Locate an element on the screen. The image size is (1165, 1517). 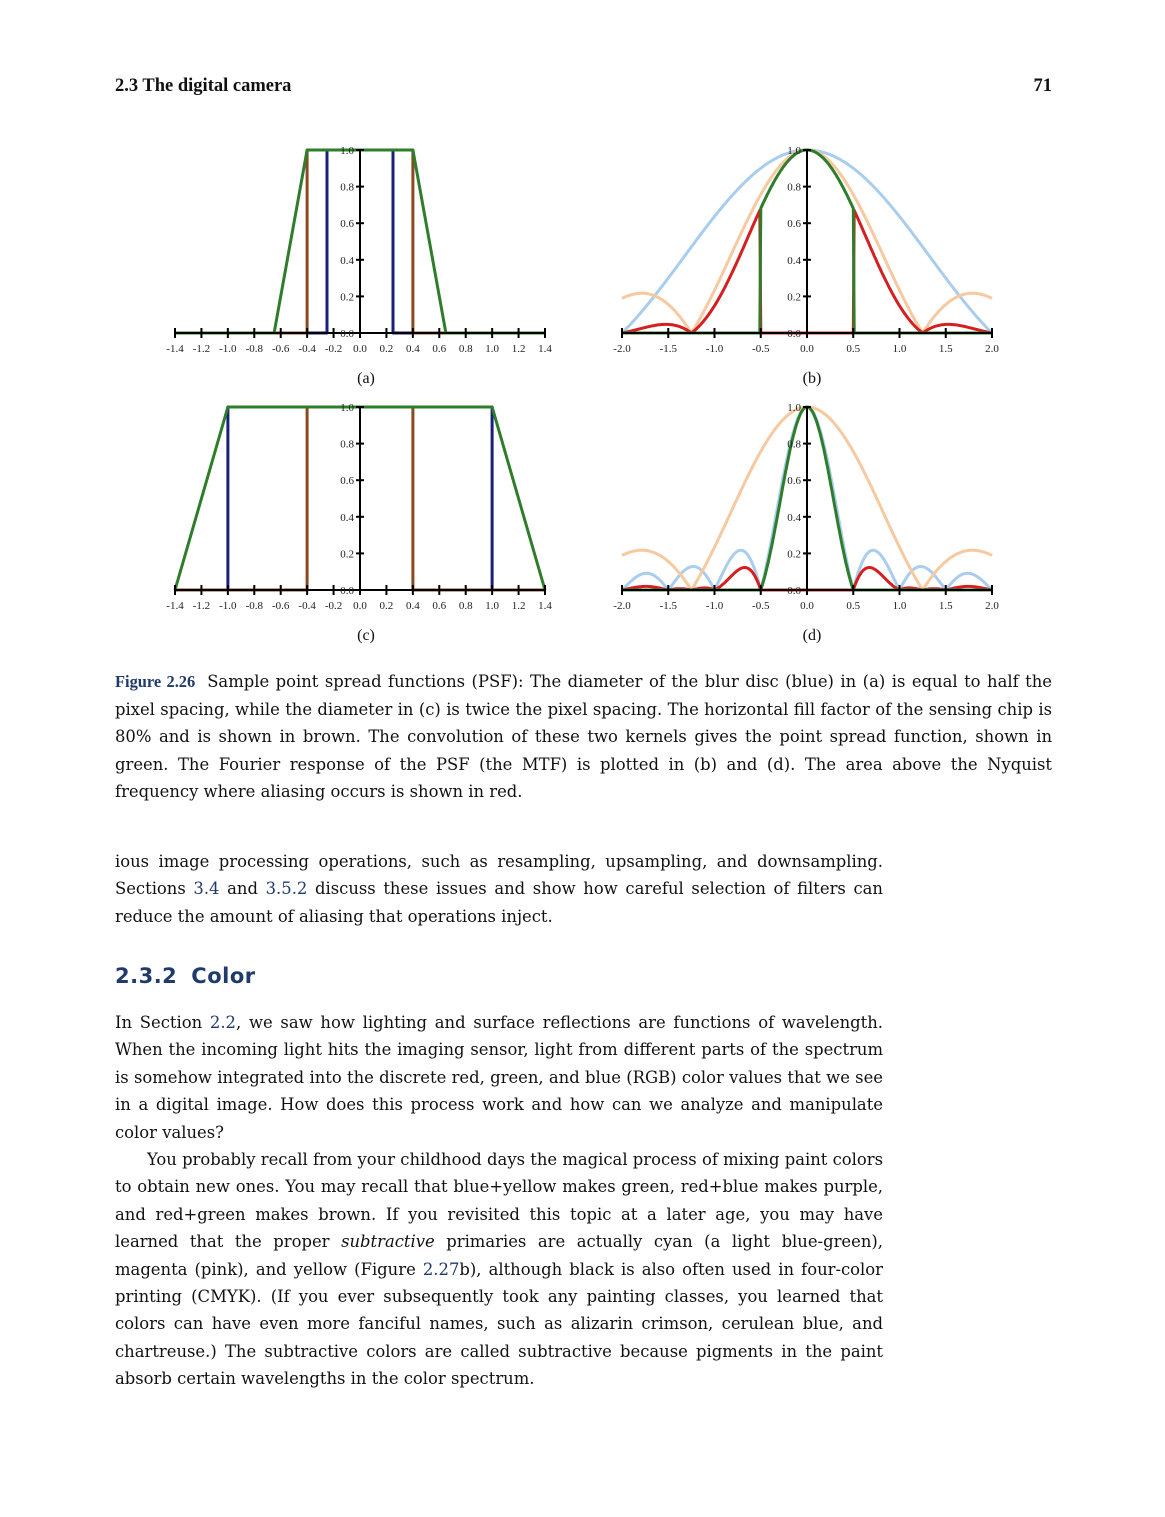
section-number: 2.3.2 is located at coordinates (146, 976).